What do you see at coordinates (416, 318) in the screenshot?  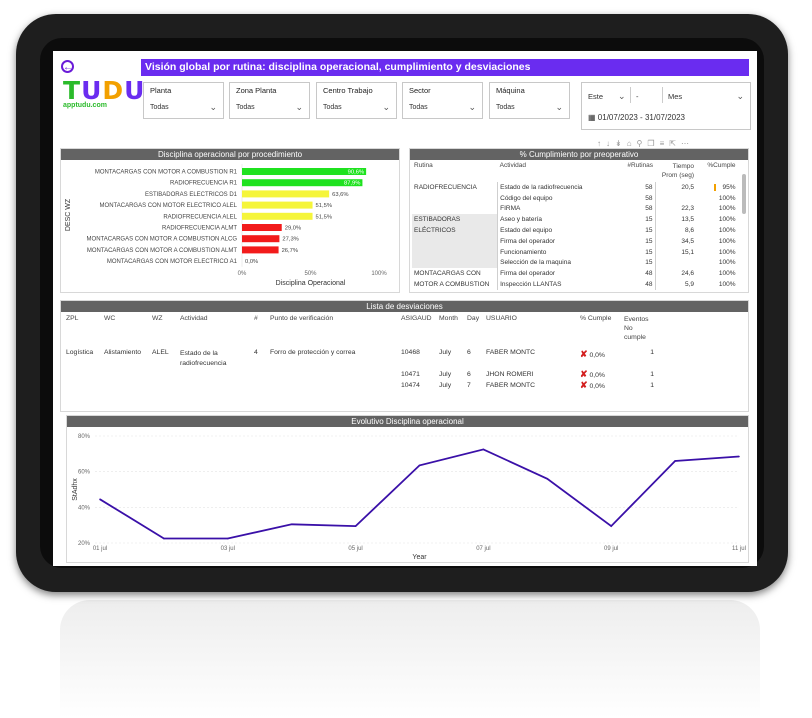 I see `col-header-asigaud: ASIGAUD` at bounding box center [416, 318].